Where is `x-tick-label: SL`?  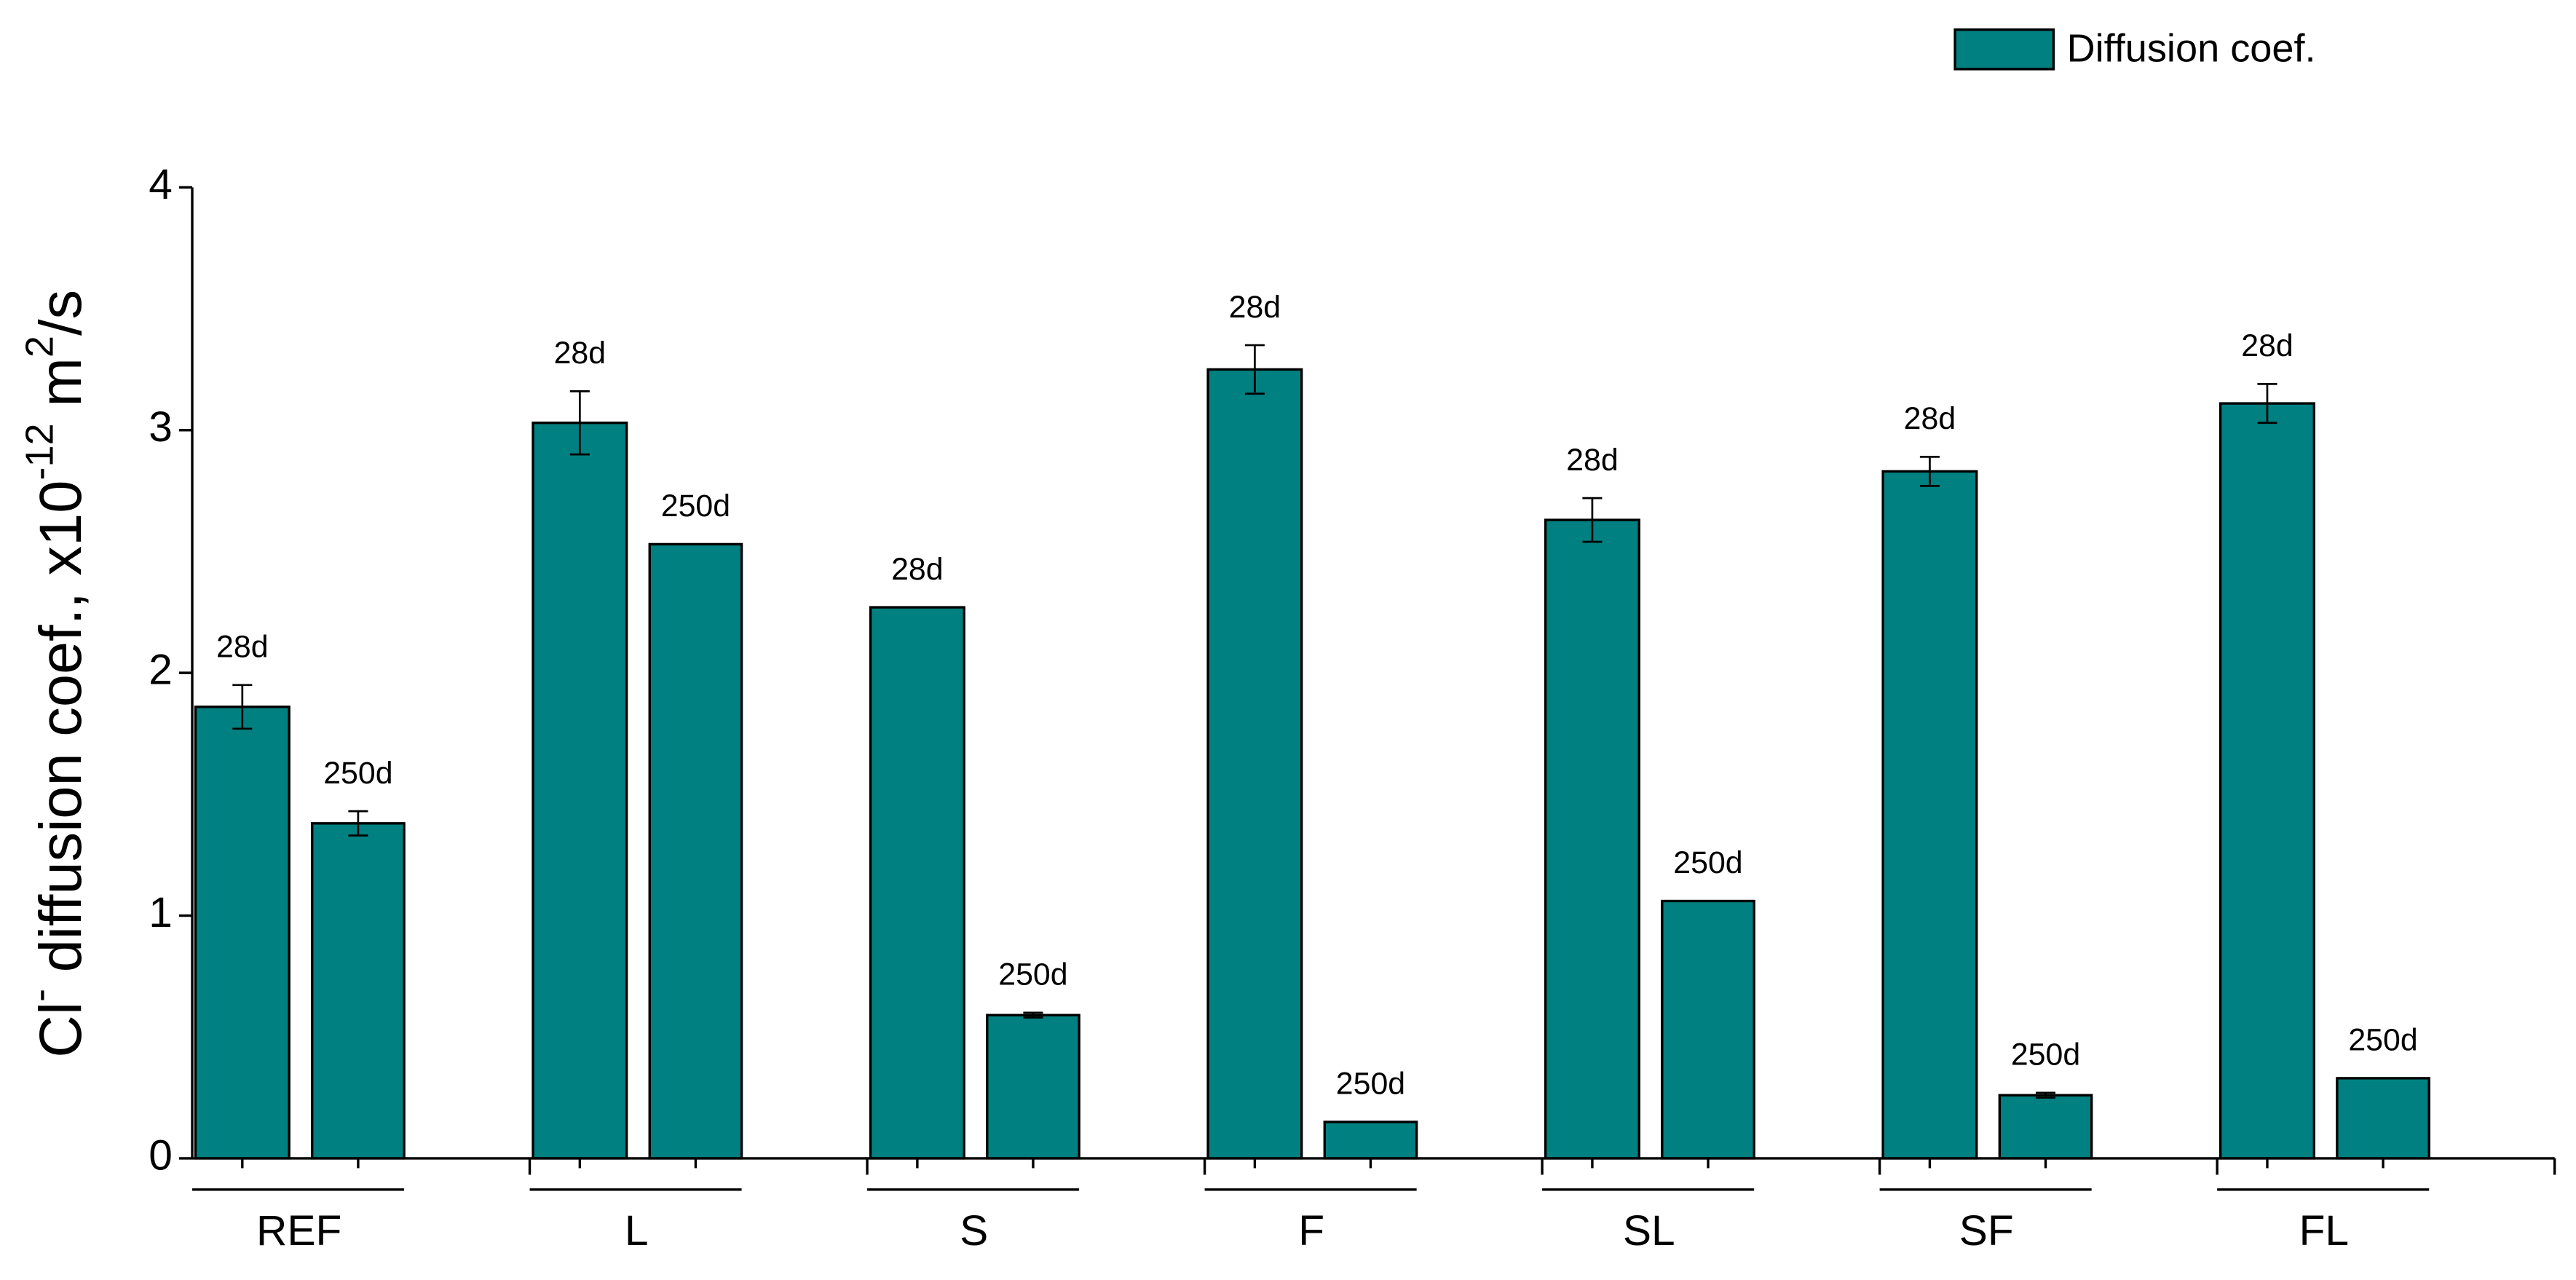
x-tick-label: SL is located at coordinates (1649, 1231).